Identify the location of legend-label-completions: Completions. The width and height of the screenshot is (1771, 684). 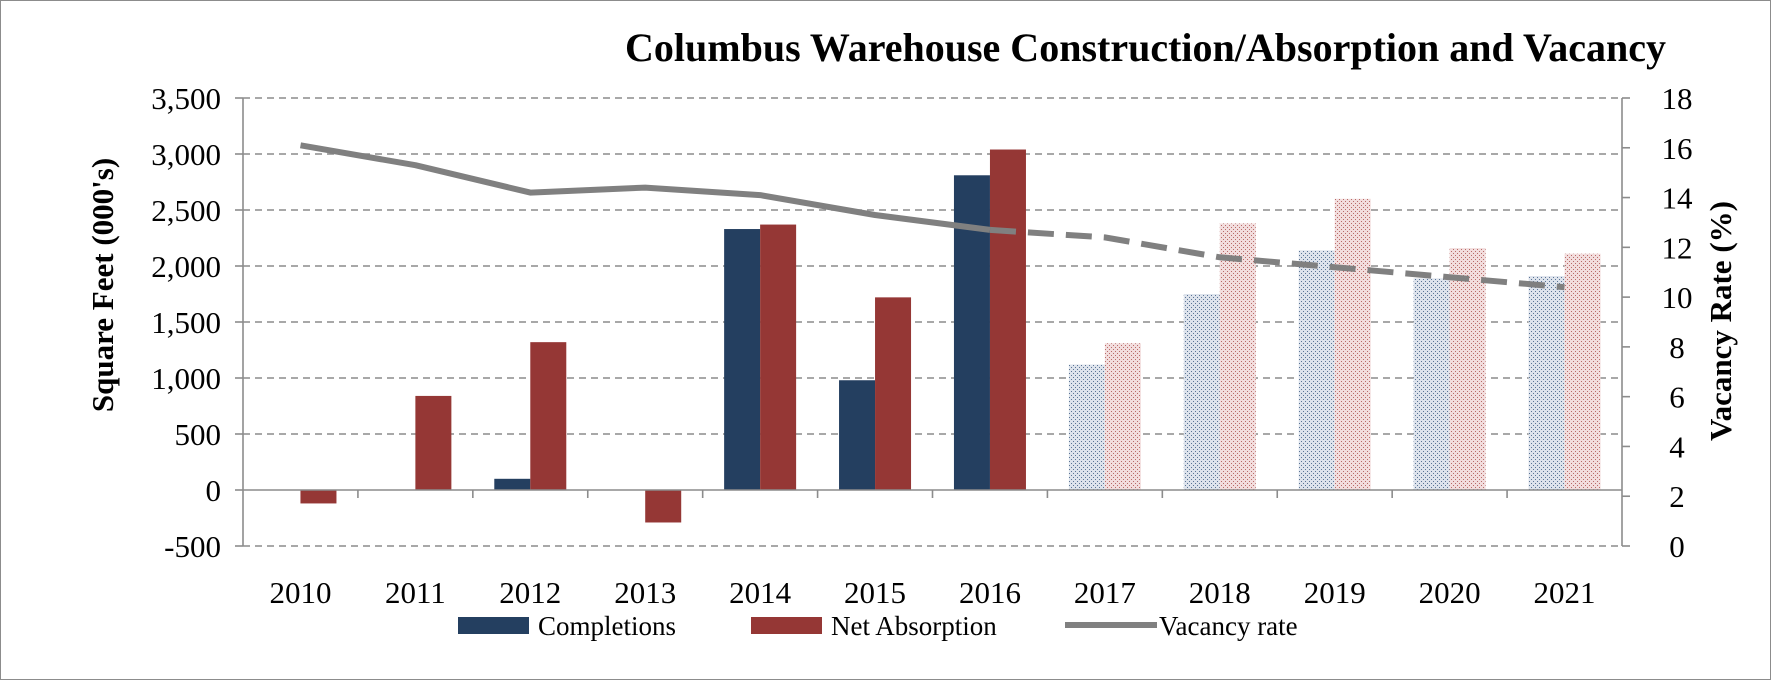
(607, 626).